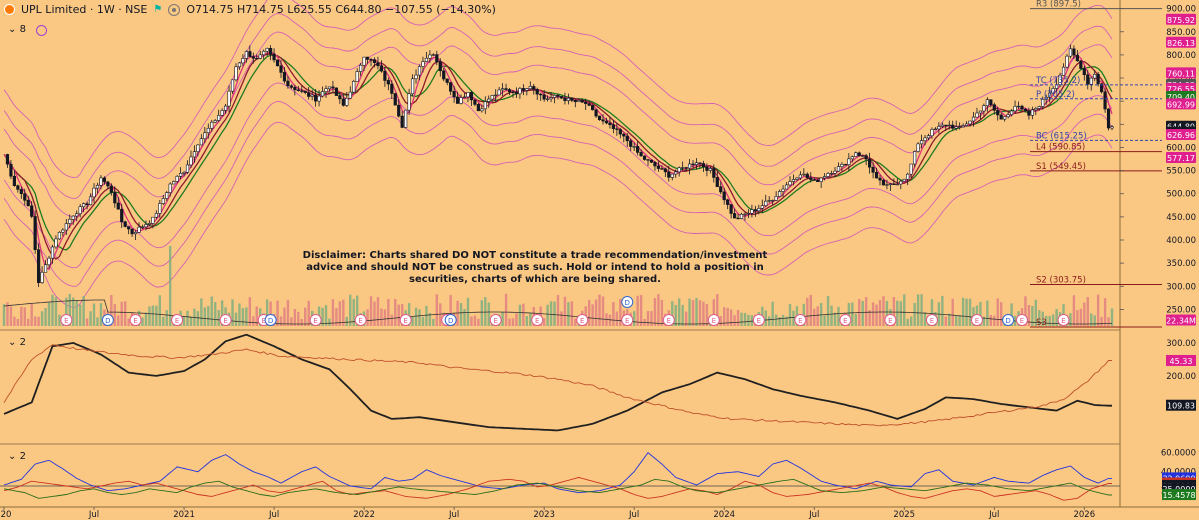 This screenshot has width=1199, height=520. Describe the element at coordinates (724, 515) in the screenshot. I see `time-tick-label: 2024` at that location.